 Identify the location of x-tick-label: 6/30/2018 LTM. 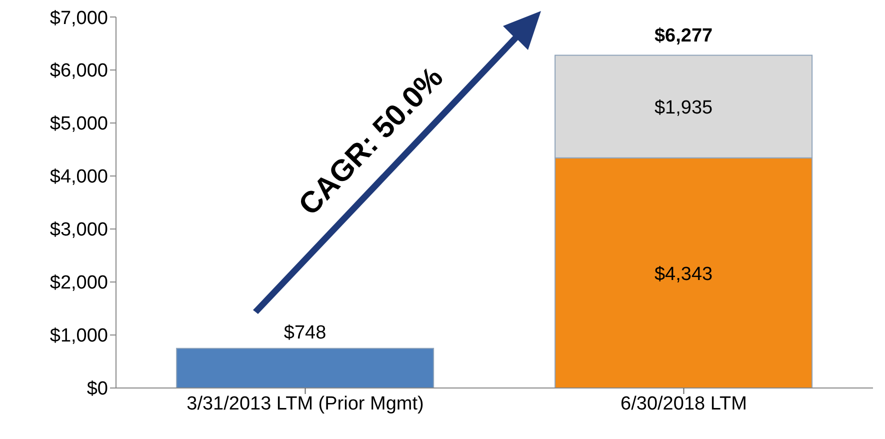
(683, 403).